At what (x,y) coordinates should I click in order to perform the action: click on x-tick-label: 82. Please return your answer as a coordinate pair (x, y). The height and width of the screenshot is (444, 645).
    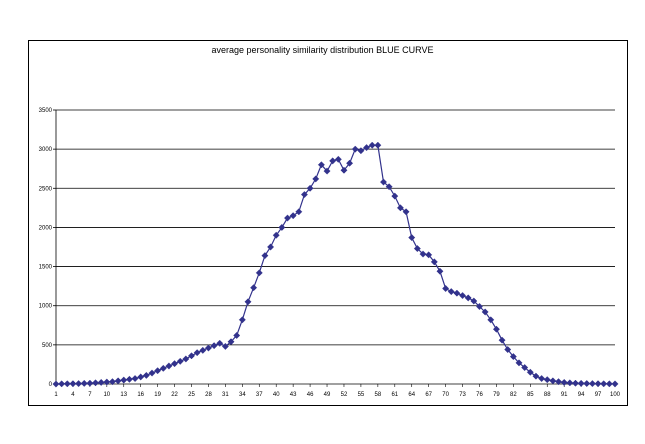
    Looking at the image, I should click on (513, 395).